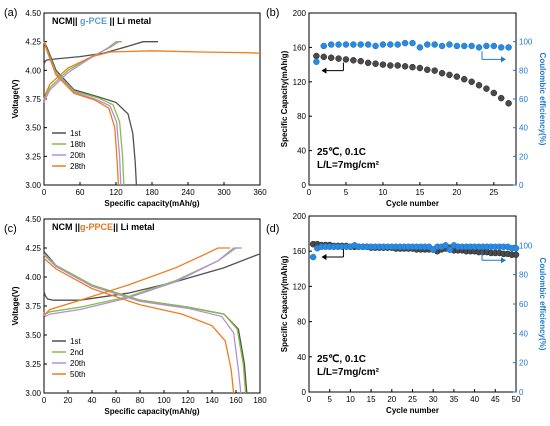 The image size is (550, 426). Describe the element at coordinates (329, 399) in the screenshot. I see `x-tick-label: 5` at that location.